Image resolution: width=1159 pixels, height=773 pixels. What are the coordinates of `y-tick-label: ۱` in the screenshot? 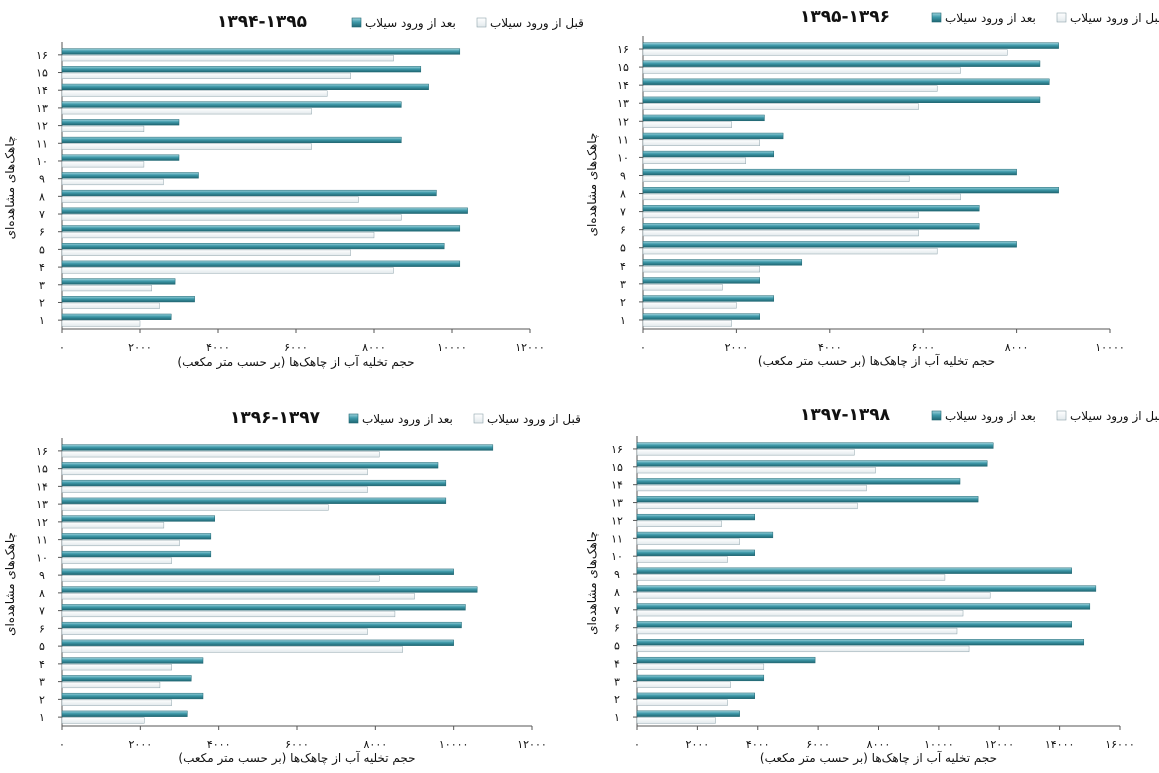 It's located at (42, 717).